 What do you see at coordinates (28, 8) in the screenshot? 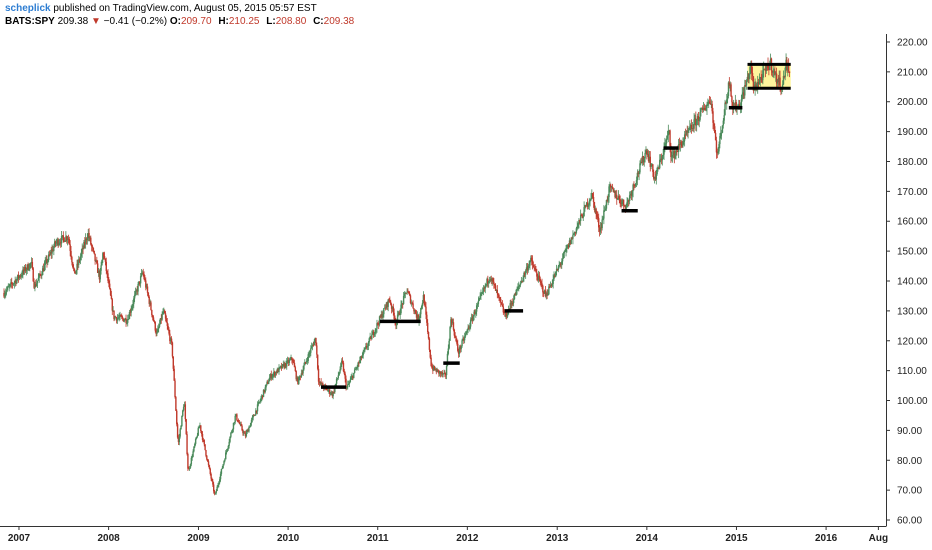
I see `author-link: scheplick` at bounding box center [28, 8].